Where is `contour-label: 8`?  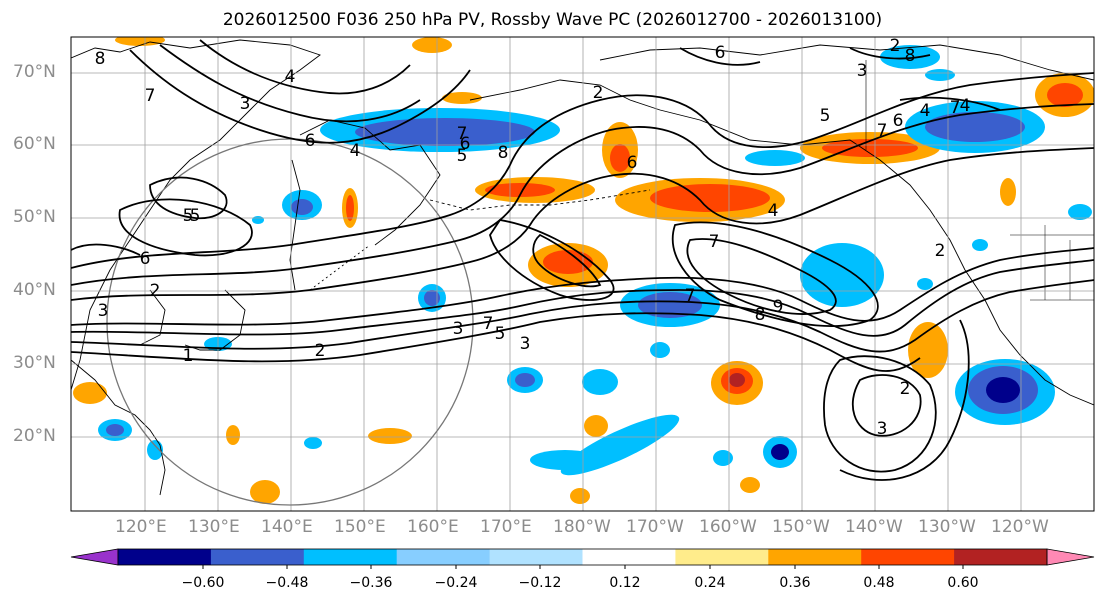
contour-label: 8 is located at coordinates (910, 56).